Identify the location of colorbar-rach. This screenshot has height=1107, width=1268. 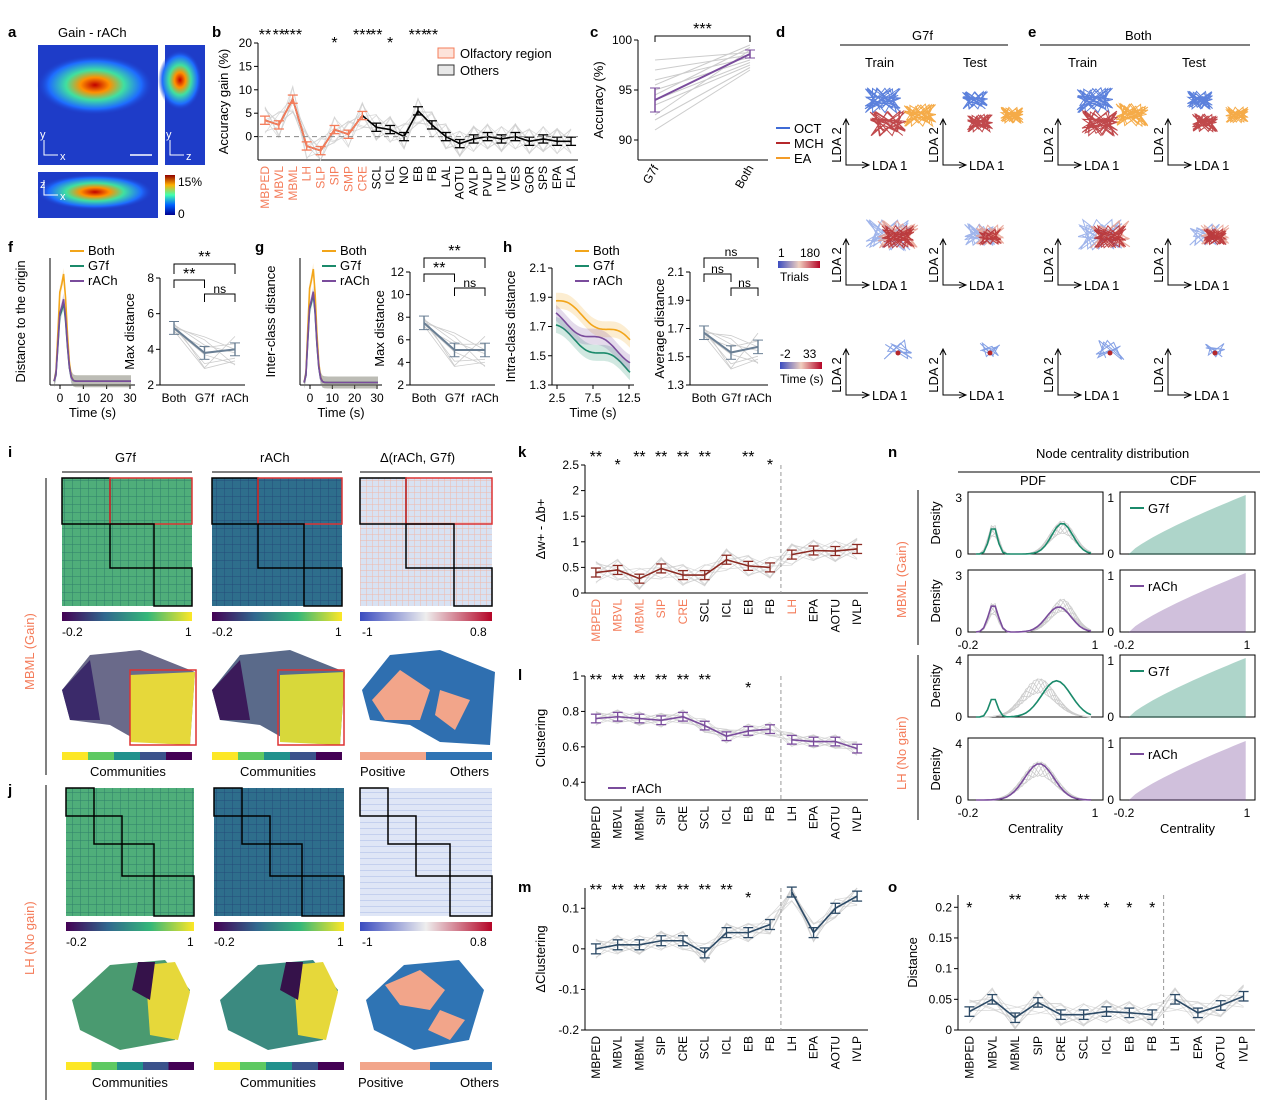
(279, 926).